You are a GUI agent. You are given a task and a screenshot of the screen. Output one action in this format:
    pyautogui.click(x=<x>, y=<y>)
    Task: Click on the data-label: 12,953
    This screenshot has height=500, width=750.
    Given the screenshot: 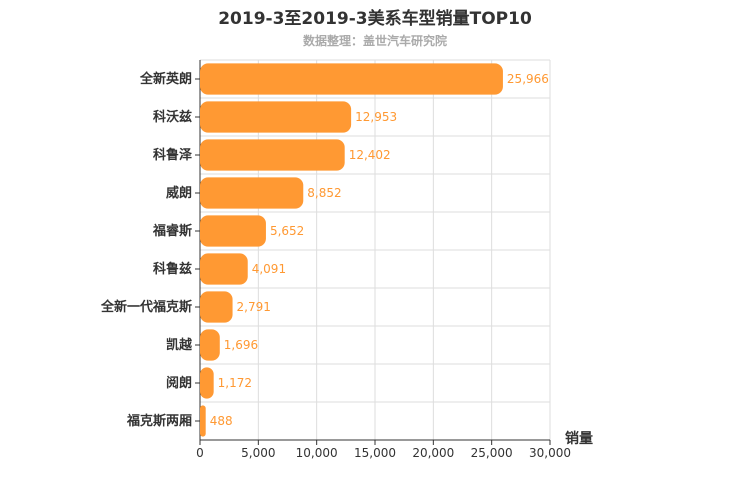 What is the action you would take?
    pyautogui.click(x=376, y=117)
    